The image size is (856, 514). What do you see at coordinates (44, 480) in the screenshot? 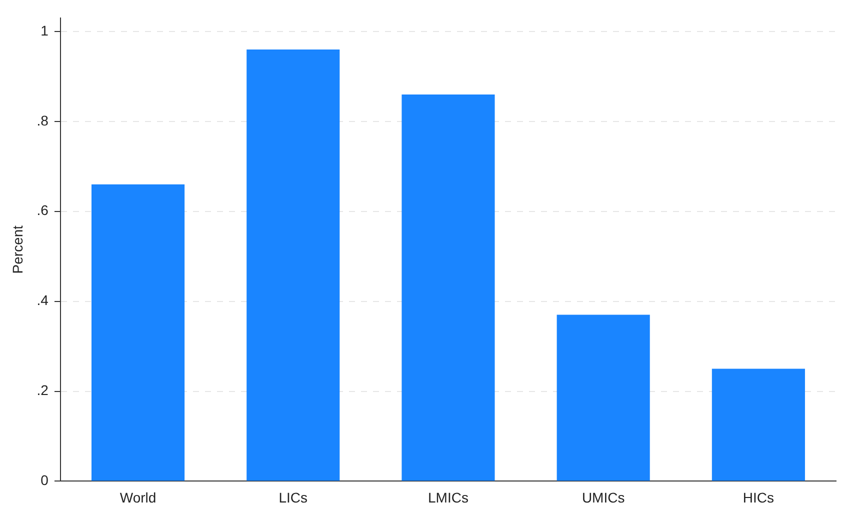
I see `y-tick-label: 0` at bounding box center [44, 480].